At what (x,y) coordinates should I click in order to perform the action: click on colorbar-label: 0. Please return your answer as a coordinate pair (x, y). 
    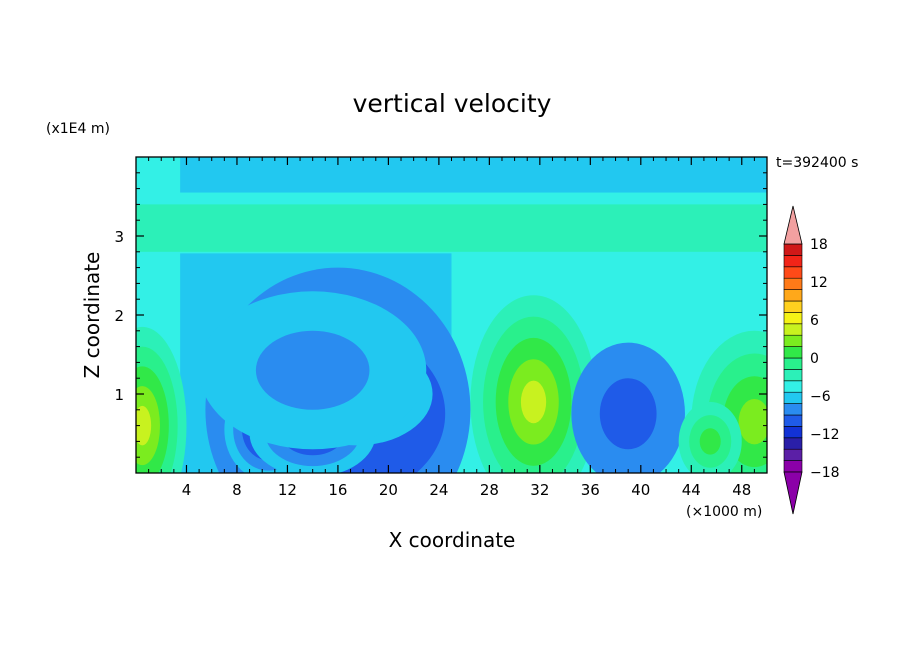
    Looking at the image, I should click on (814, 359).